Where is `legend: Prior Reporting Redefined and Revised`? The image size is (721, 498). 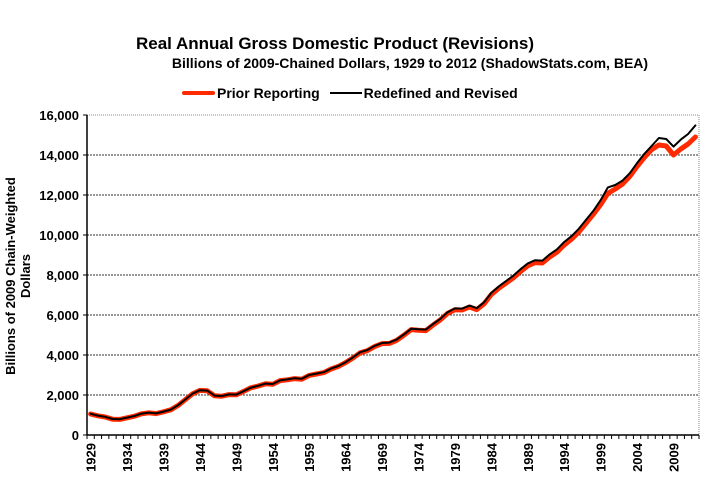
legend: Prior Reporting Redefined and Revised is located at coordinates (355, 93).